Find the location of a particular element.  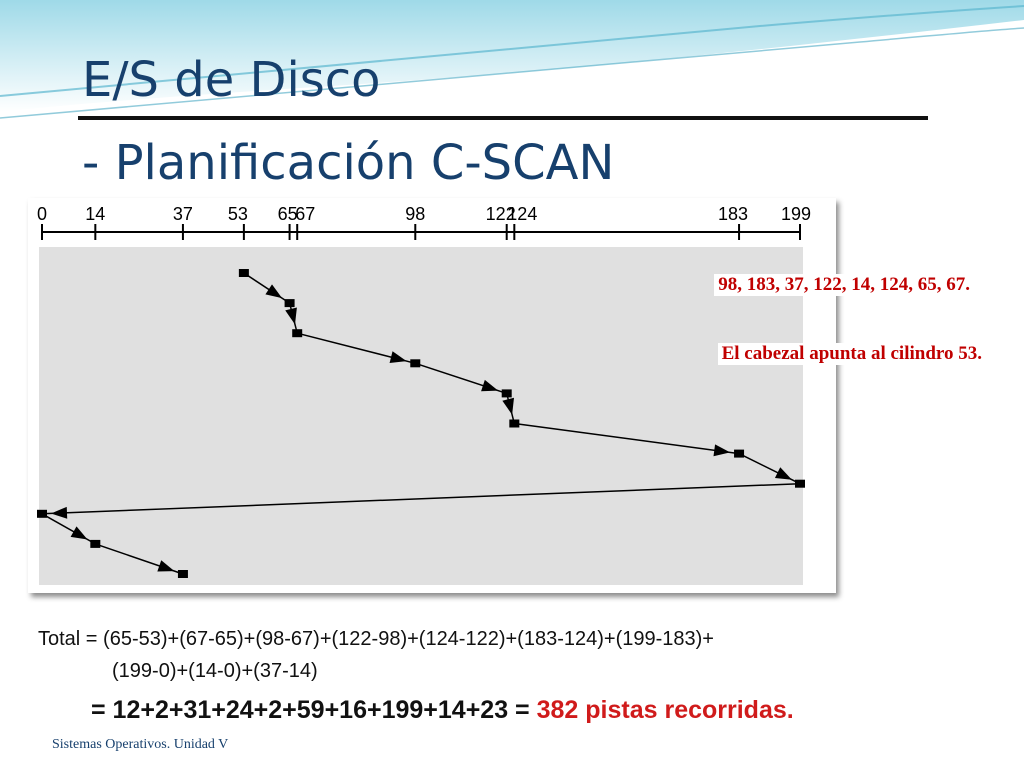

head-position-note: El cabezal apunta al cilindro 53. is located at coordinates (851, 354).